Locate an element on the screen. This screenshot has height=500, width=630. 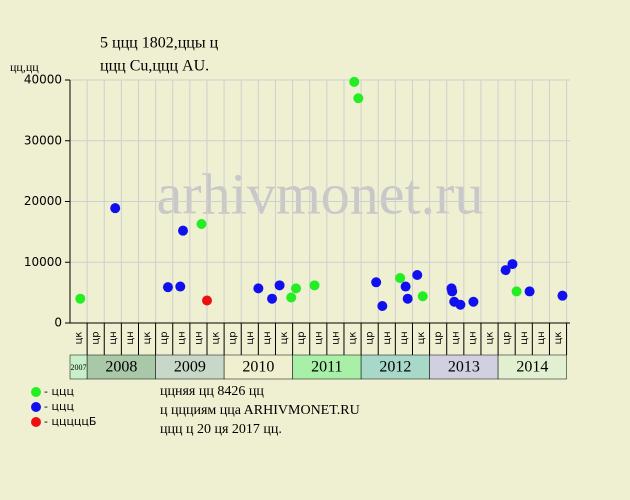
y-tick-label: 40000 is located at coordinates (43, 80).